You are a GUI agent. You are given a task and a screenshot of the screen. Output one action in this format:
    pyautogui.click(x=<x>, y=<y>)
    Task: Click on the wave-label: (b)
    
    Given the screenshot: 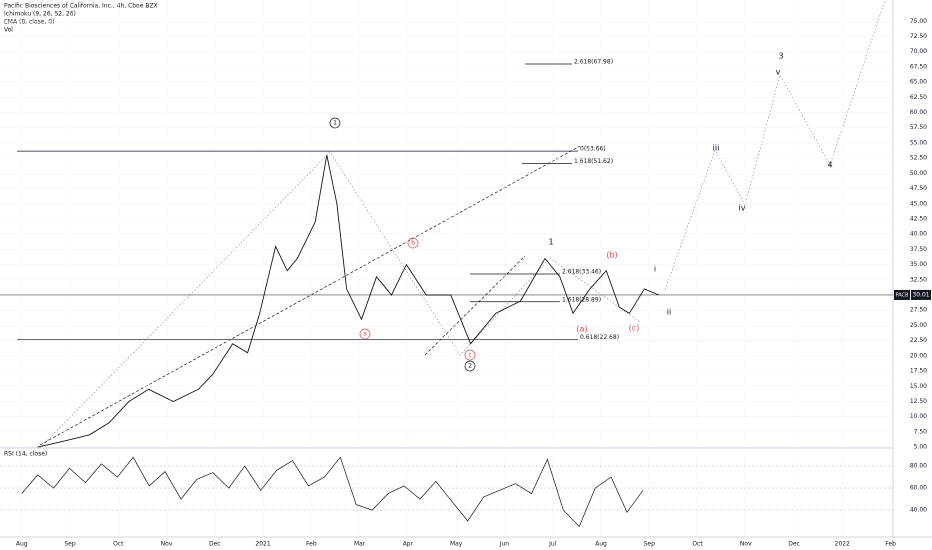 What is the action you would take?
    pyautogui.click(x=611, y=255)
    